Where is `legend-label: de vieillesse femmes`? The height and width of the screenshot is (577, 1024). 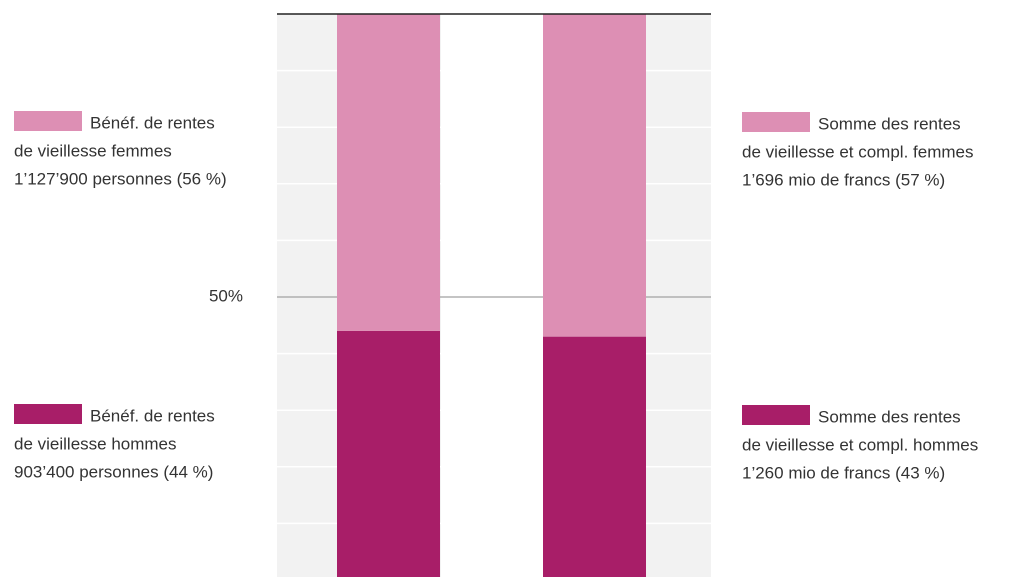
legend-label: de vieillesse femmes is located at coordinates (93, 150).